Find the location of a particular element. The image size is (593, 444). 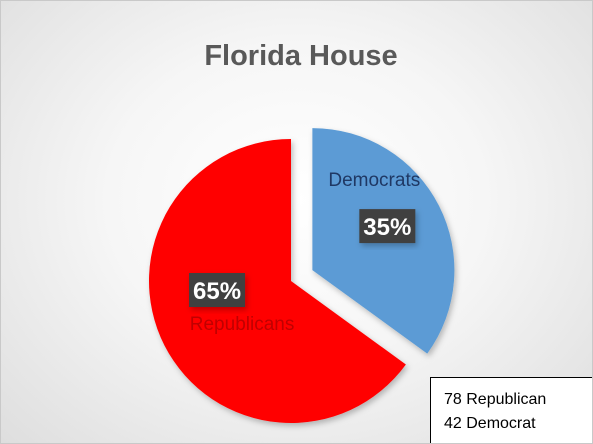

pie-labels: Democrats 35% Republicans 65% is located at coordinates (304, 252).